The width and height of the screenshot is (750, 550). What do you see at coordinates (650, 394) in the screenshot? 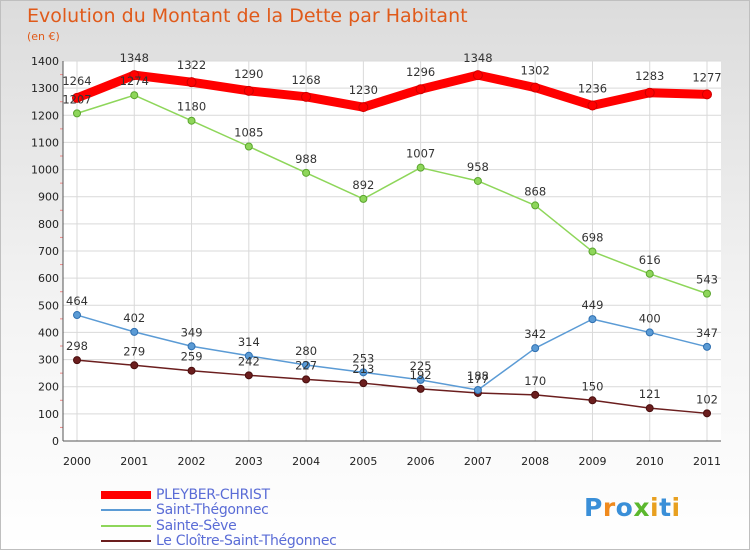
I see `data-label: 121` at bounding box center [650, 394].